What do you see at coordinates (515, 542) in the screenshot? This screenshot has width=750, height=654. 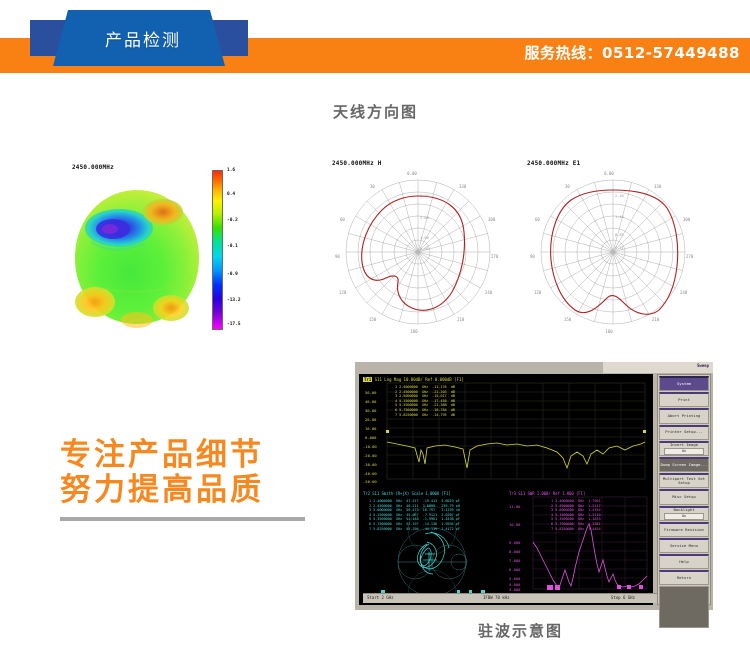 I see `svg-text: 9.000` at bounding box center [515, 542].